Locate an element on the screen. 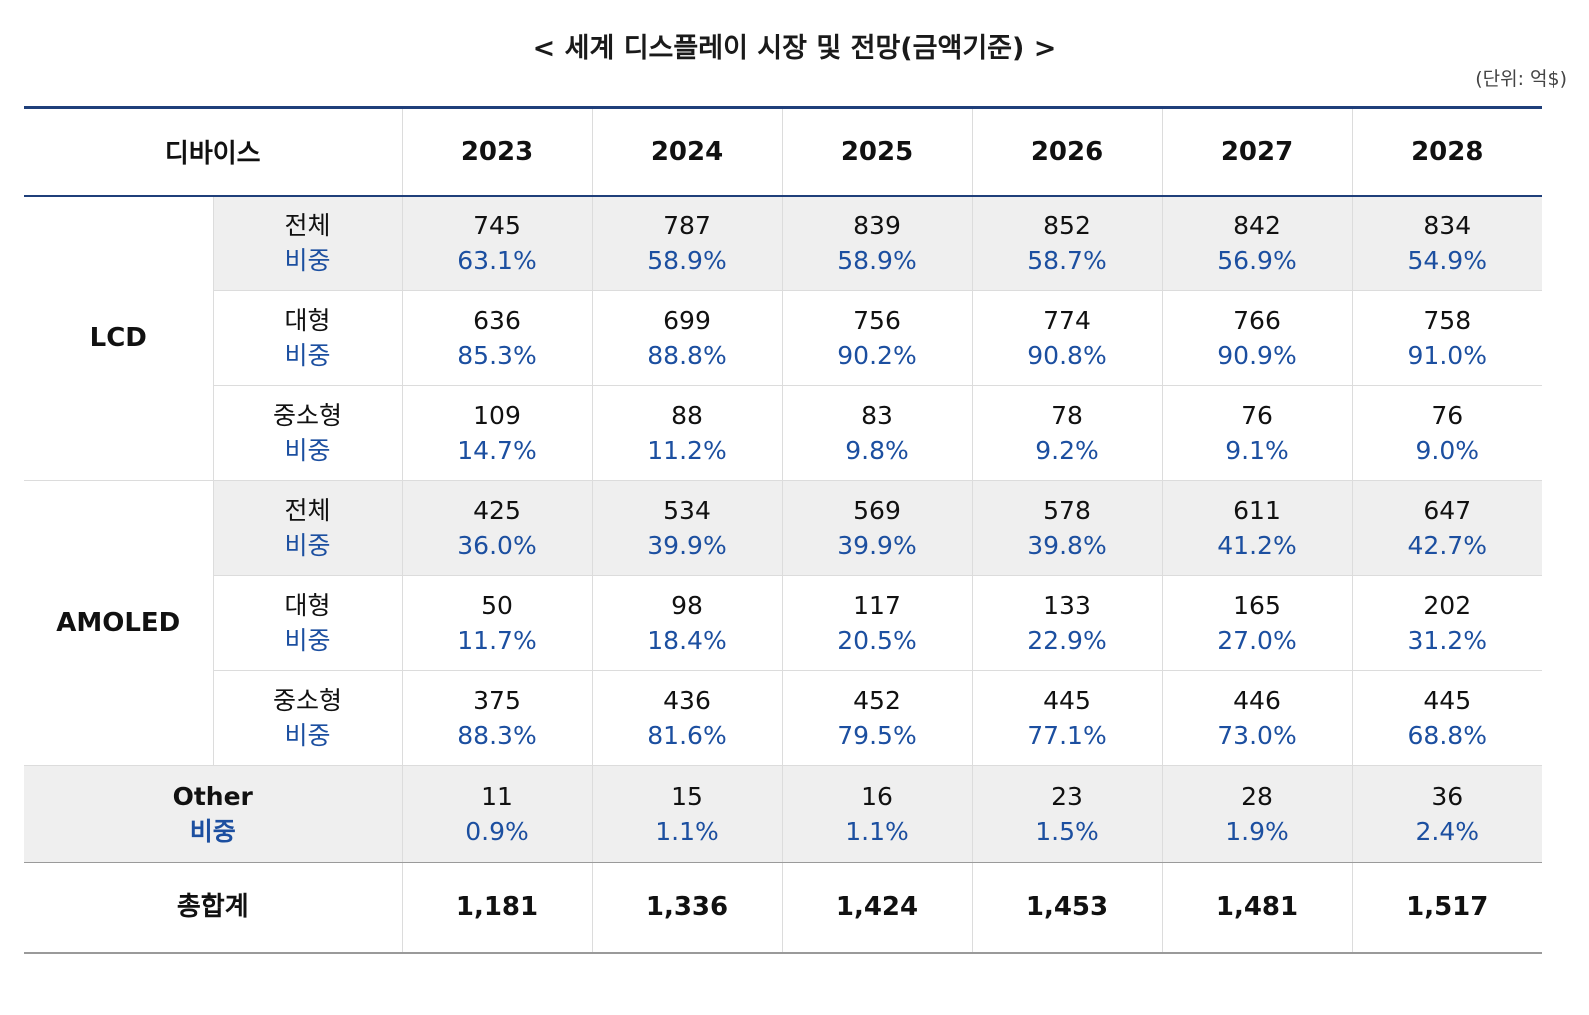 The height and width of the screenshot is (1015, 1589). value: 28 is located at coordinates (1257, 796).